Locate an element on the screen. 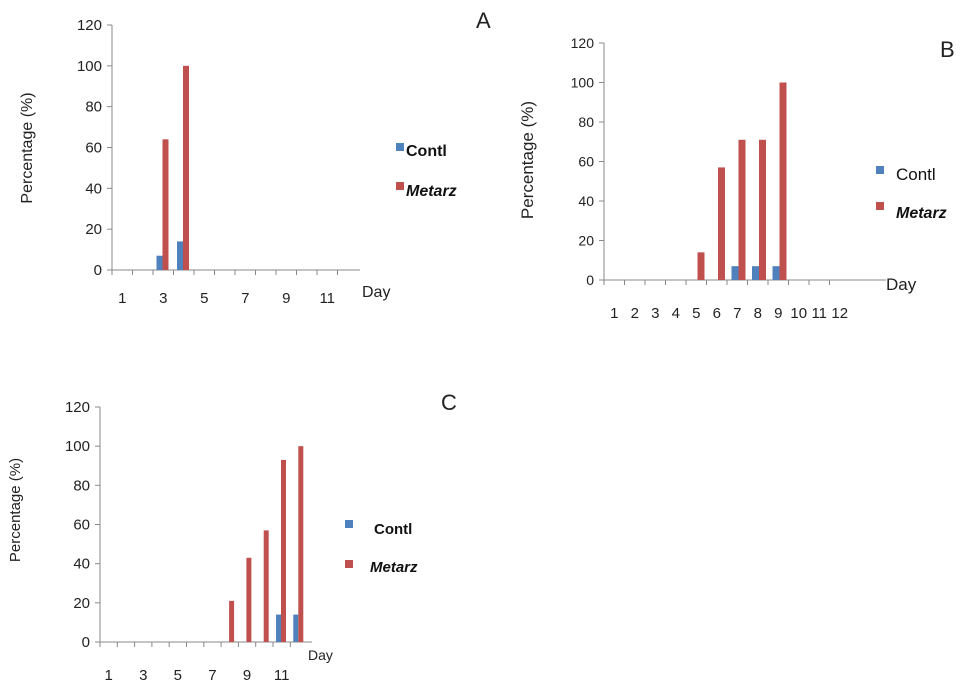 The width and height of the screenshot is (963, 688). x-tick-label: 12 is located at coordinates (839, 313).